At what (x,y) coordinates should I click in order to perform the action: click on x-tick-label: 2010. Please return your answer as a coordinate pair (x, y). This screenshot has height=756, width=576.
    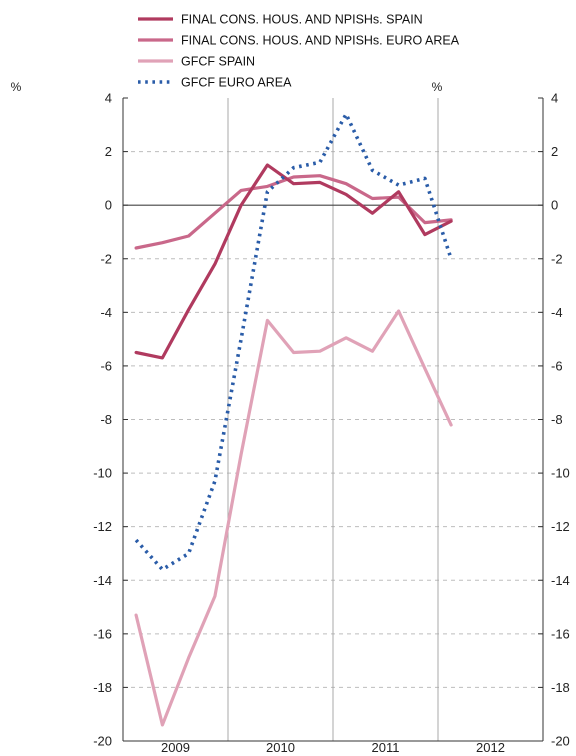
    Looking at the image, I should click on (280, 747).